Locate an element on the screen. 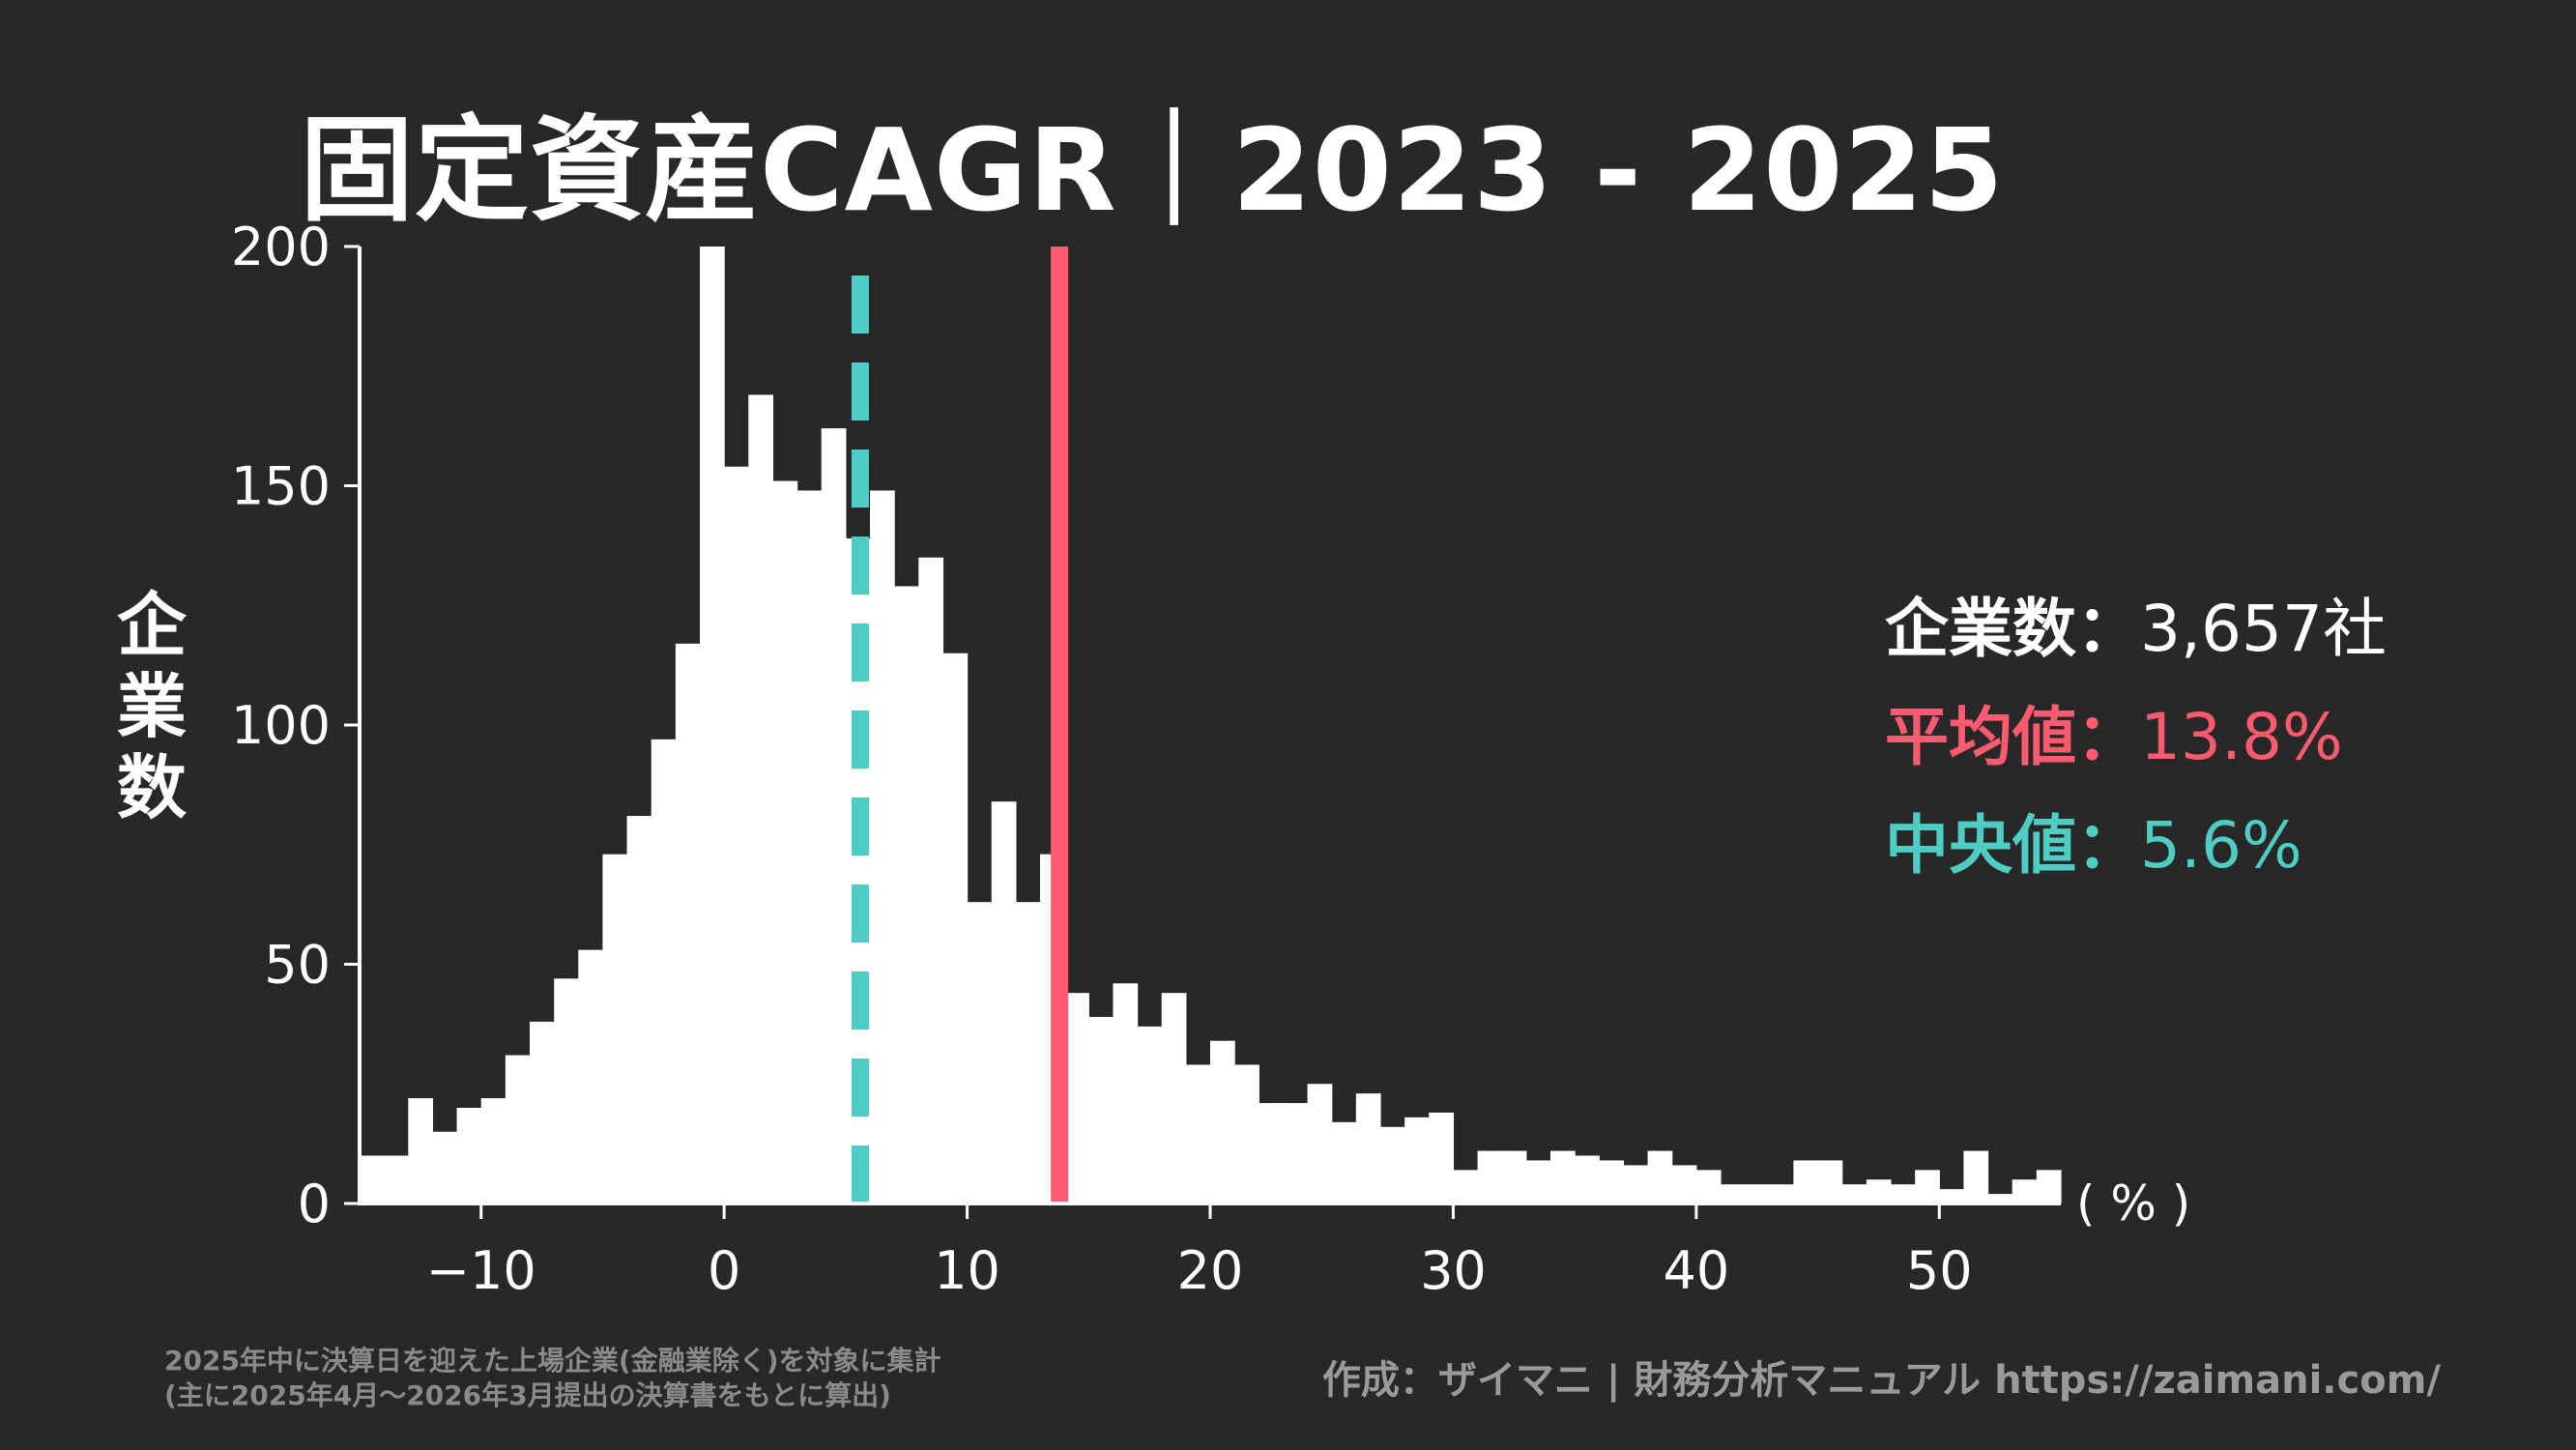  stats-count-row: 企業数：3,657社 is located at coordinates (2136, 629).